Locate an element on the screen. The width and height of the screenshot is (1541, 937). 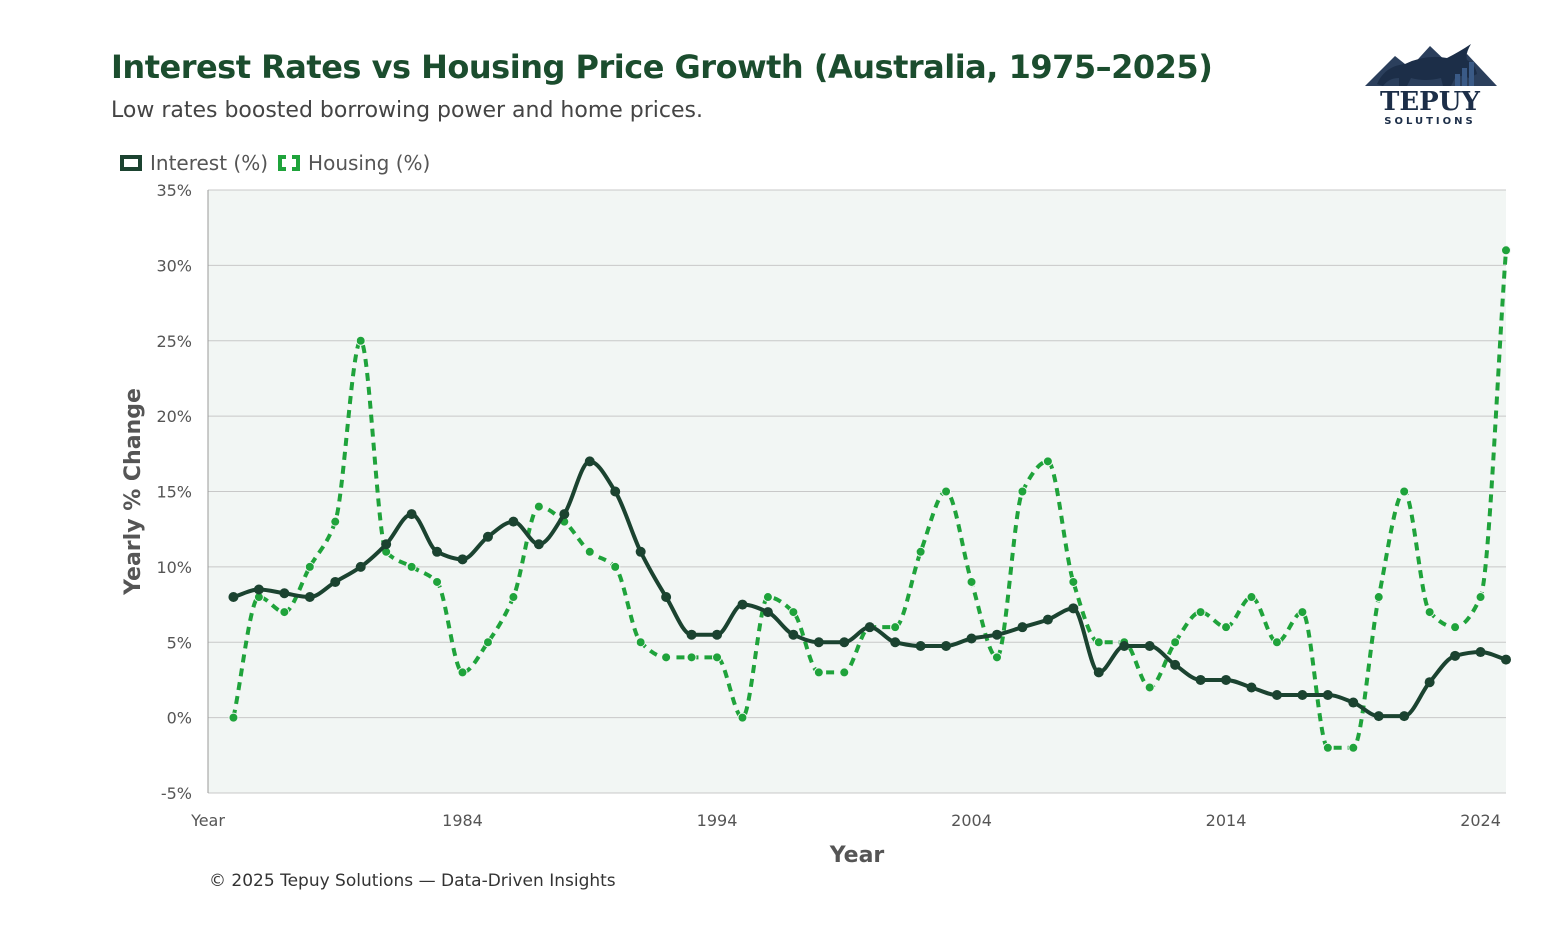
legend-item-interest: Interest (%) is located at coordinates (194, 163).